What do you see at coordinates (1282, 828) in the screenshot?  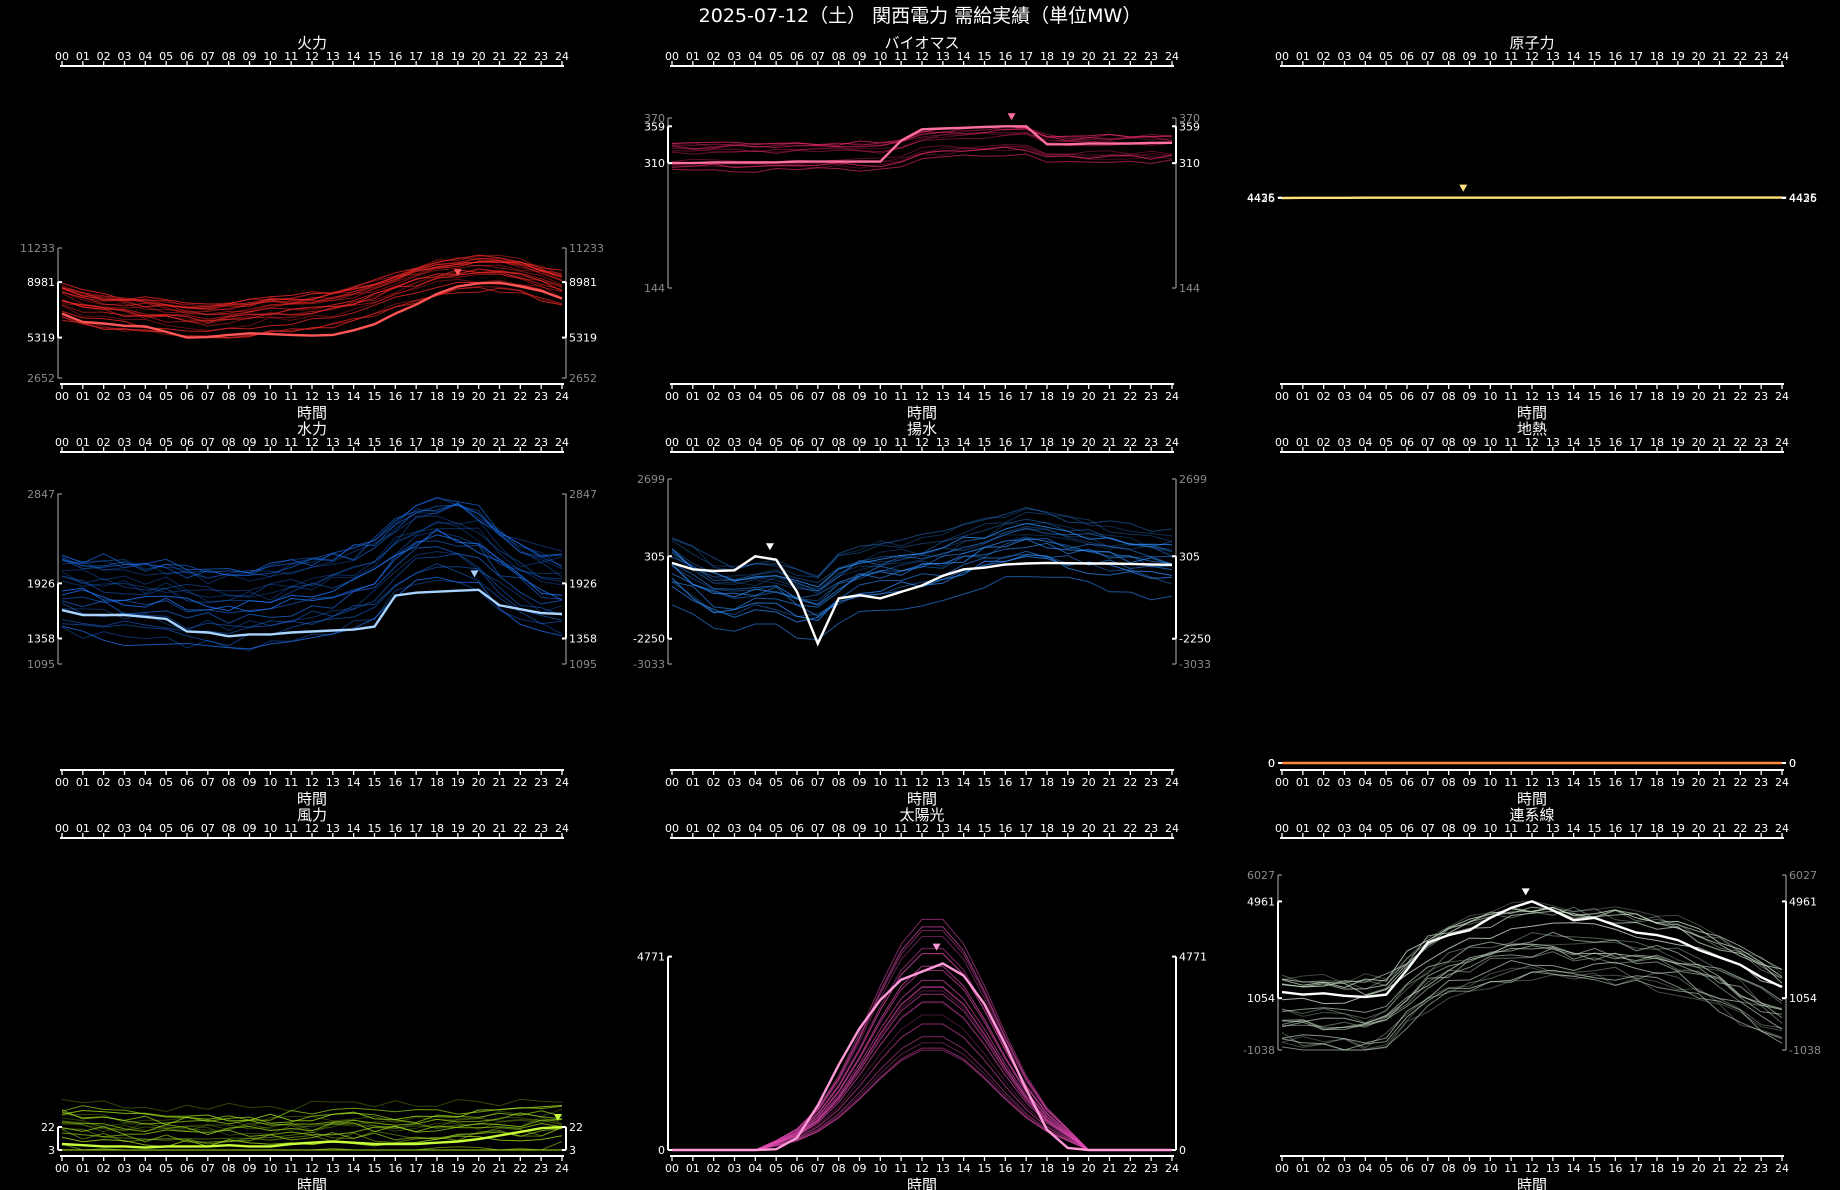 I see `hour-tick-label: 00` at bounding box center [1282, 828].